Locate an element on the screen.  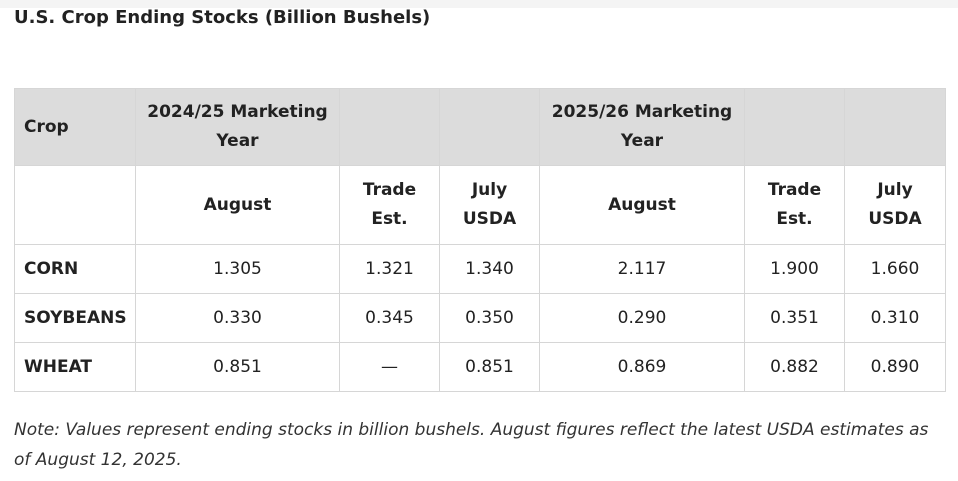
column-subheader-blank is located at coordinates (75, 205).